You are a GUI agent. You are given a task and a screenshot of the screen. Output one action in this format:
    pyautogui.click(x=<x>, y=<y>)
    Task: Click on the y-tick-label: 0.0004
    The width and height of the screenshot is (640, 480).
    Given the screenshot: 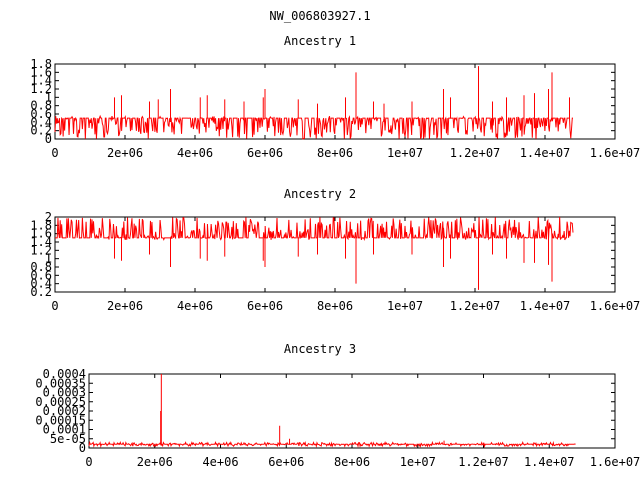 What is the action you would take?
    pyautogui.click(x=64, y=374)
    